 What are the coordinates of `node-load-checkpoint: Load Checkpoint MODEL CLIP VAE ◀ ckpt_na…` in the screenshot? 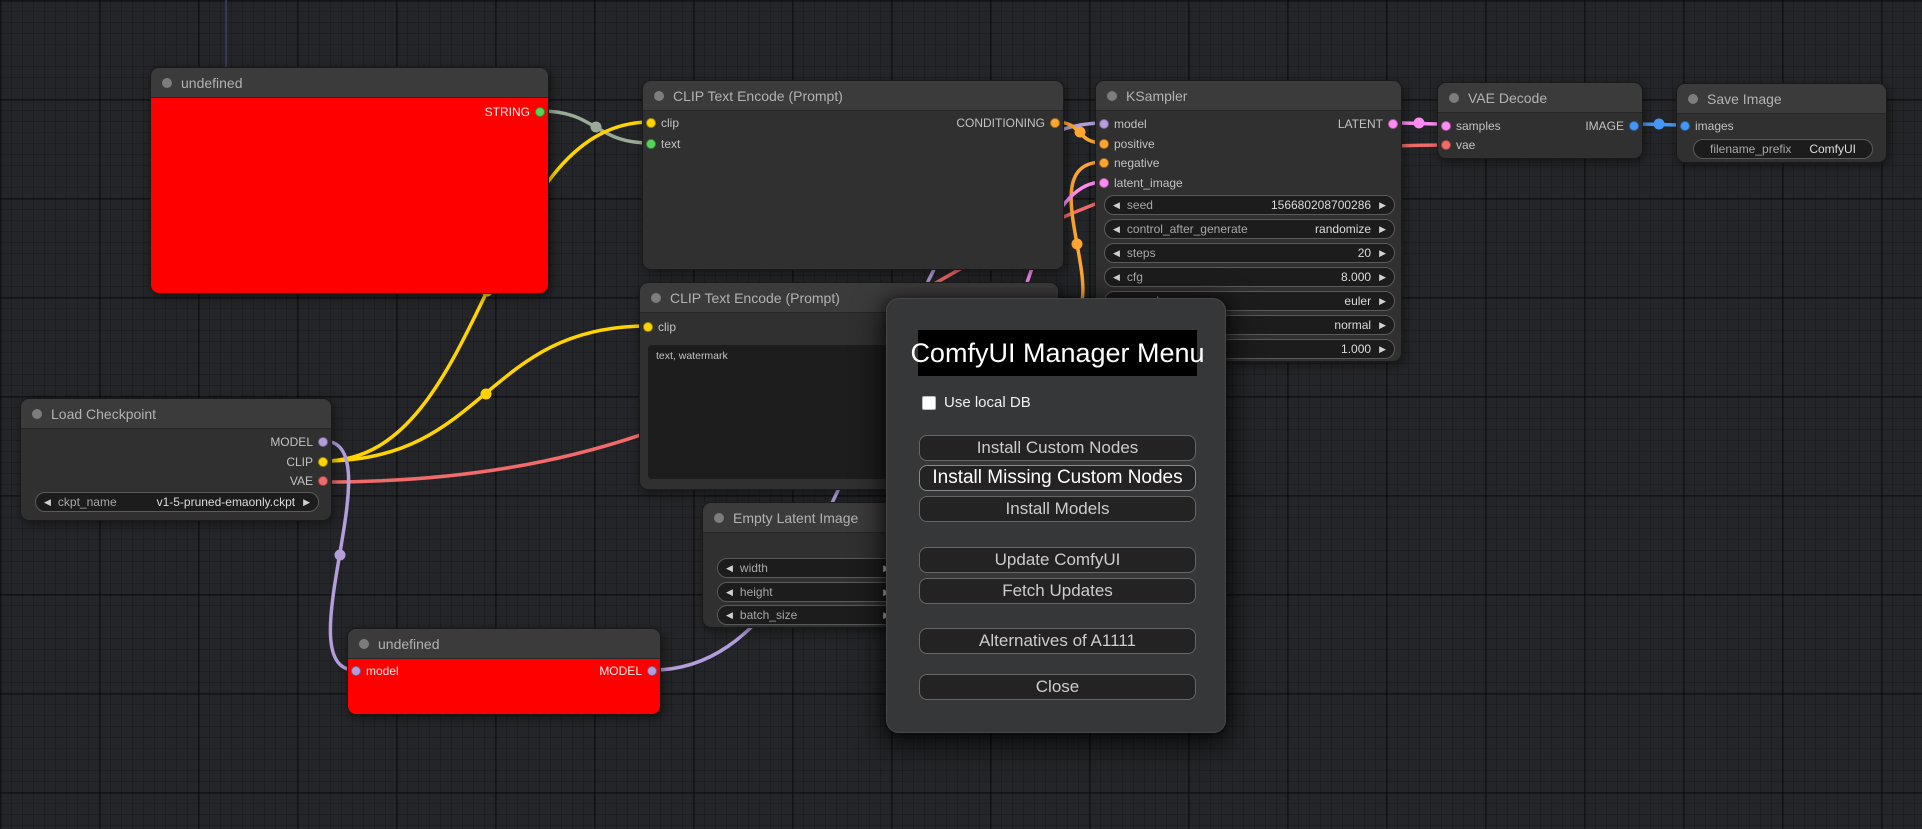 It's located at (176, 459).